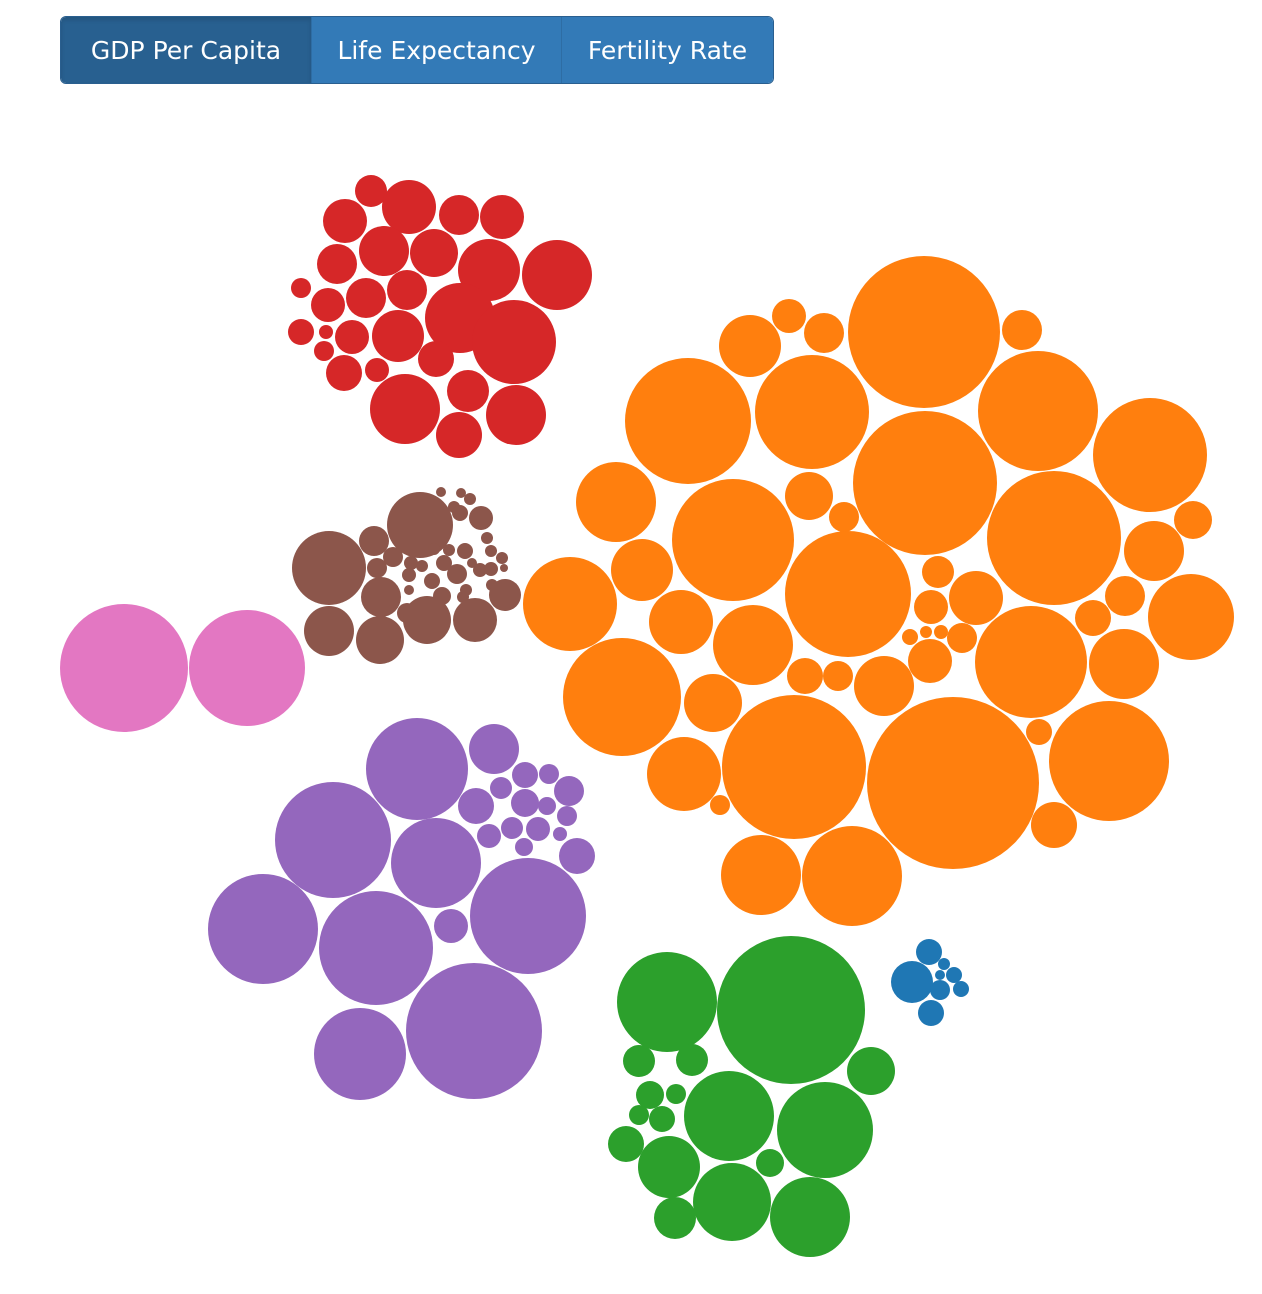  I want to click on life-expectancy-button: Life Expectancy, so click(437, 50).